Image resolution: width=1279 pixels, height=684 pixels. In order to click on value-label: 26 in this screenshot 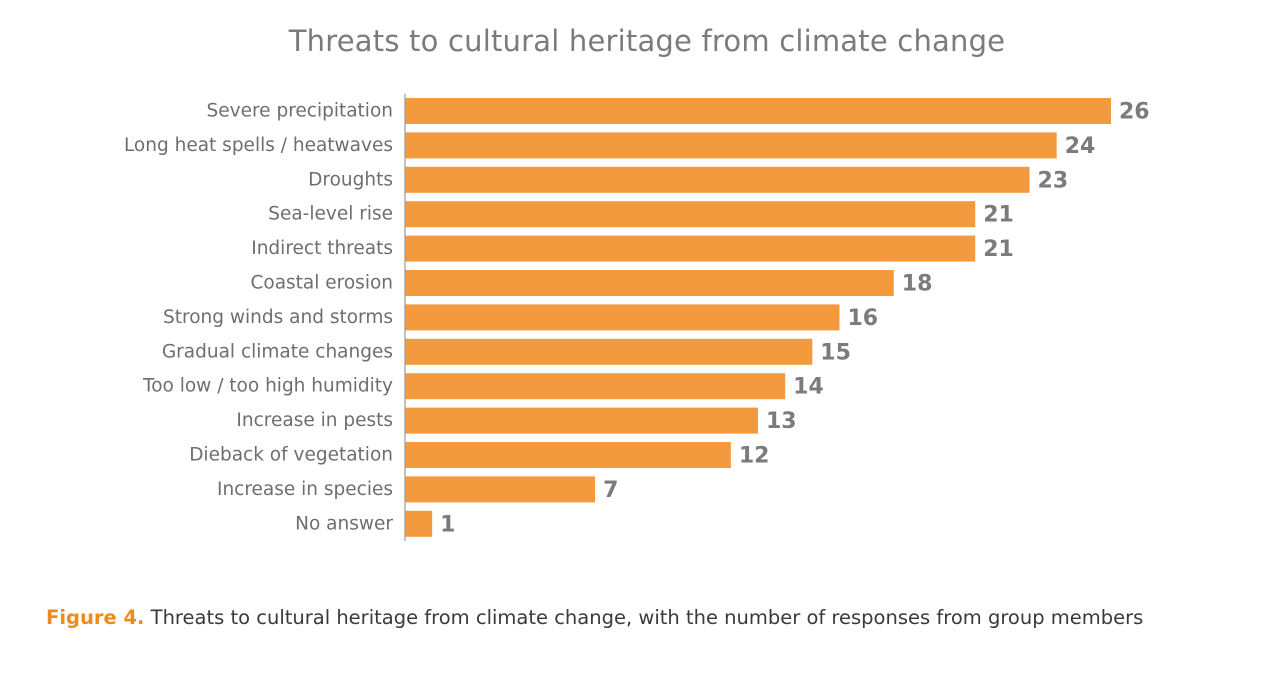, I will do `click(1134, 112)`.